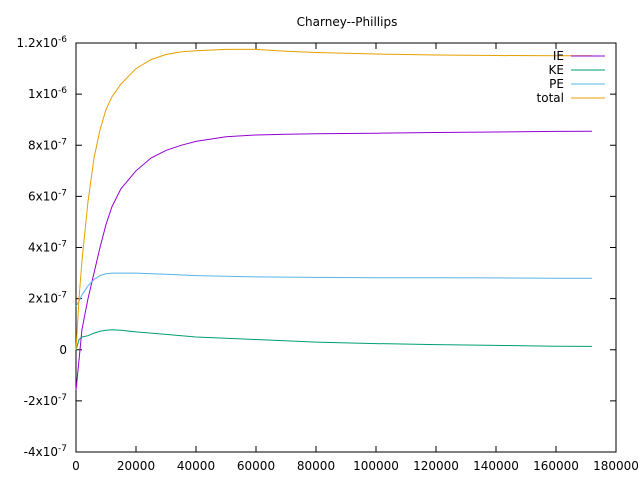 The height and width of the screenshot is (480, 640). Describe the element at coordinates (47, 93) in the screenshot. I see `y-tick-label: 1x10⁻⁶` at that location.